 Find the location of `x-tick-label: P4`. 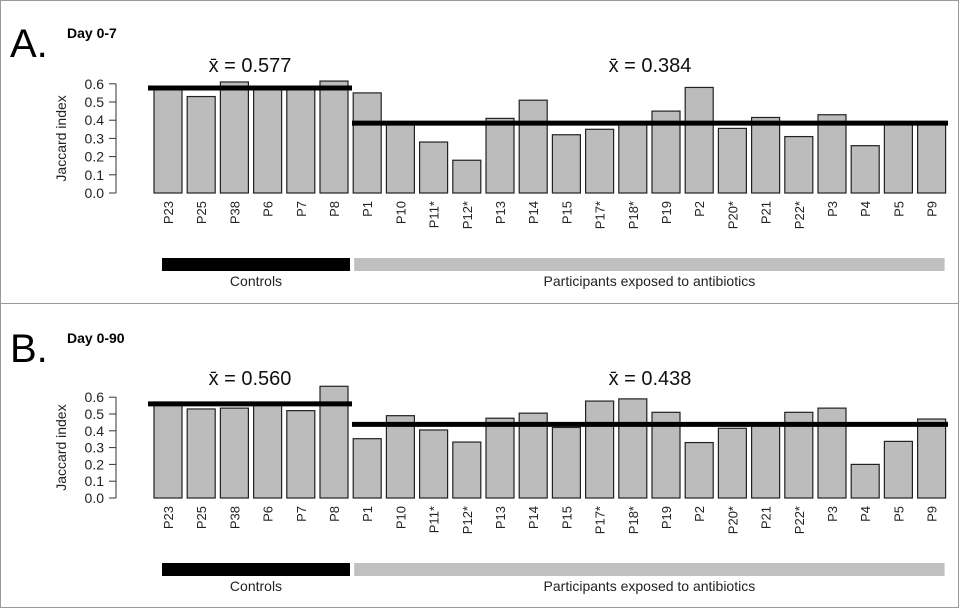

x-tick-label: P4 is located at coordinates (865, 514).